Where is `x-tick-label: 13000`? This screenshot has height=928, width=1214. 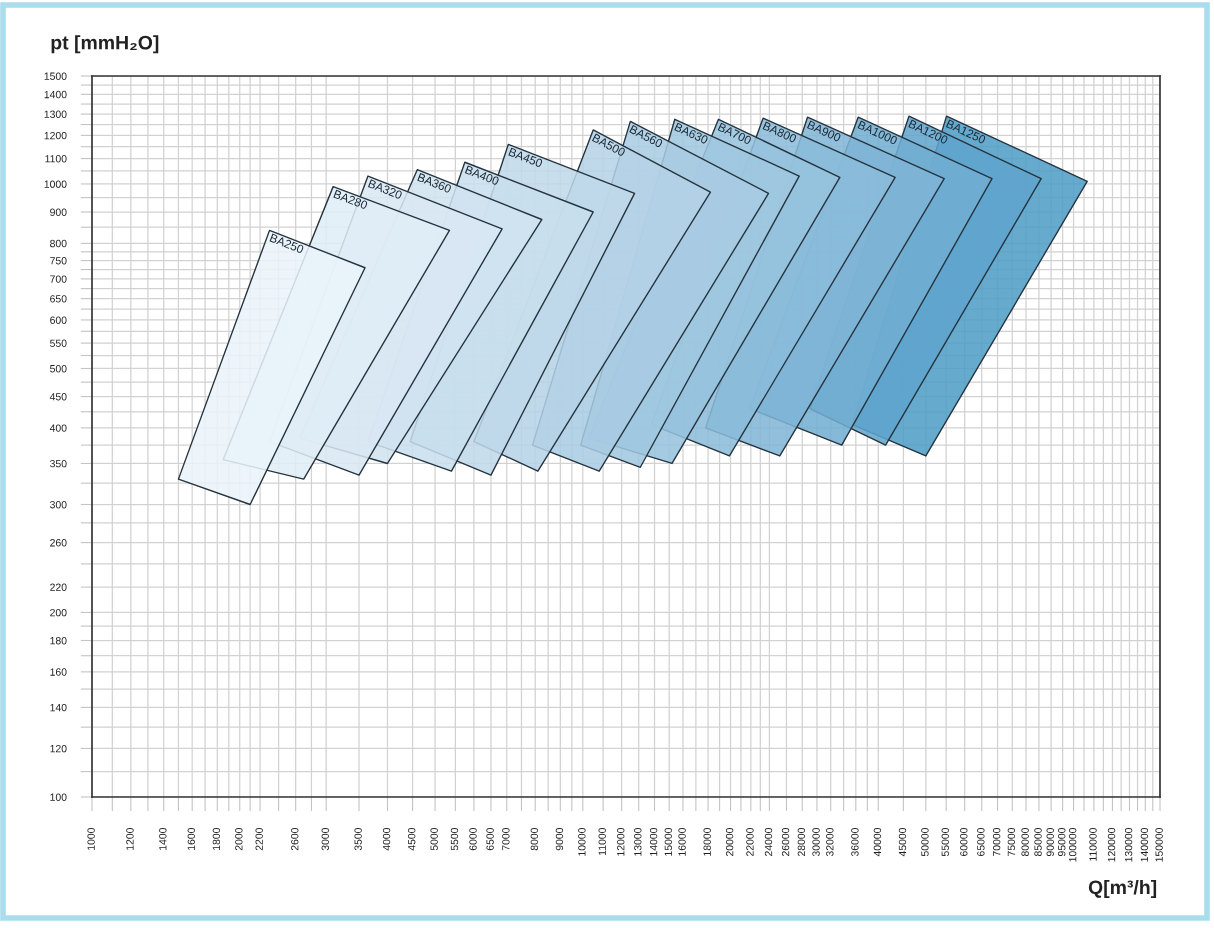
x-tick-label: 13000 is located at coordinates (638, 841).